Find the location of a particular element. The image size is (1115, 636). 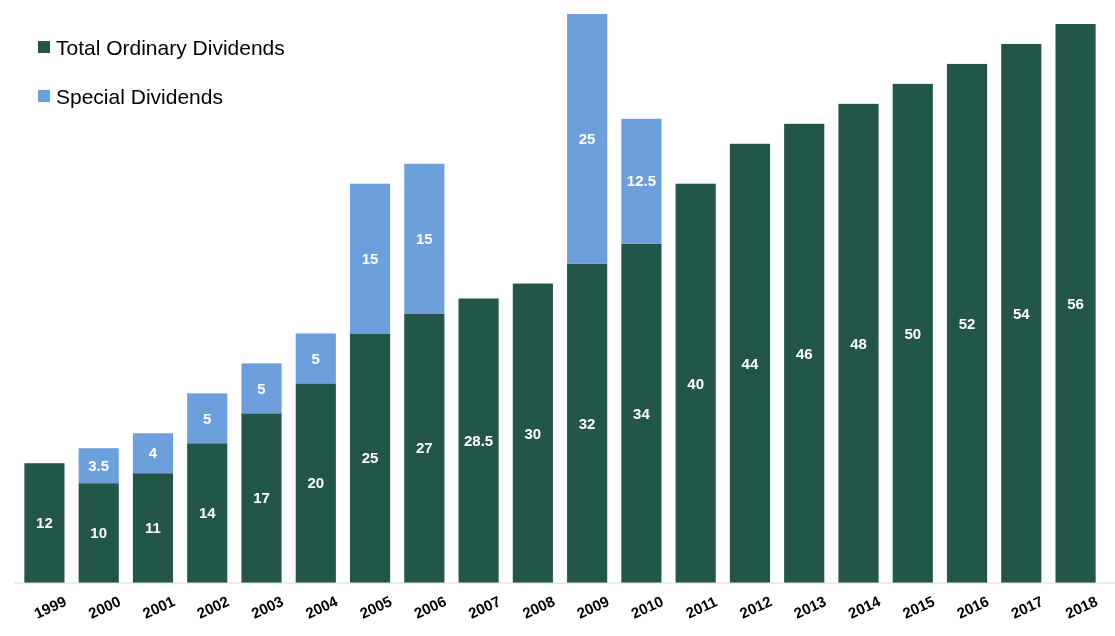

x-tick-label: 2004 is located at coordinates (321, 606).